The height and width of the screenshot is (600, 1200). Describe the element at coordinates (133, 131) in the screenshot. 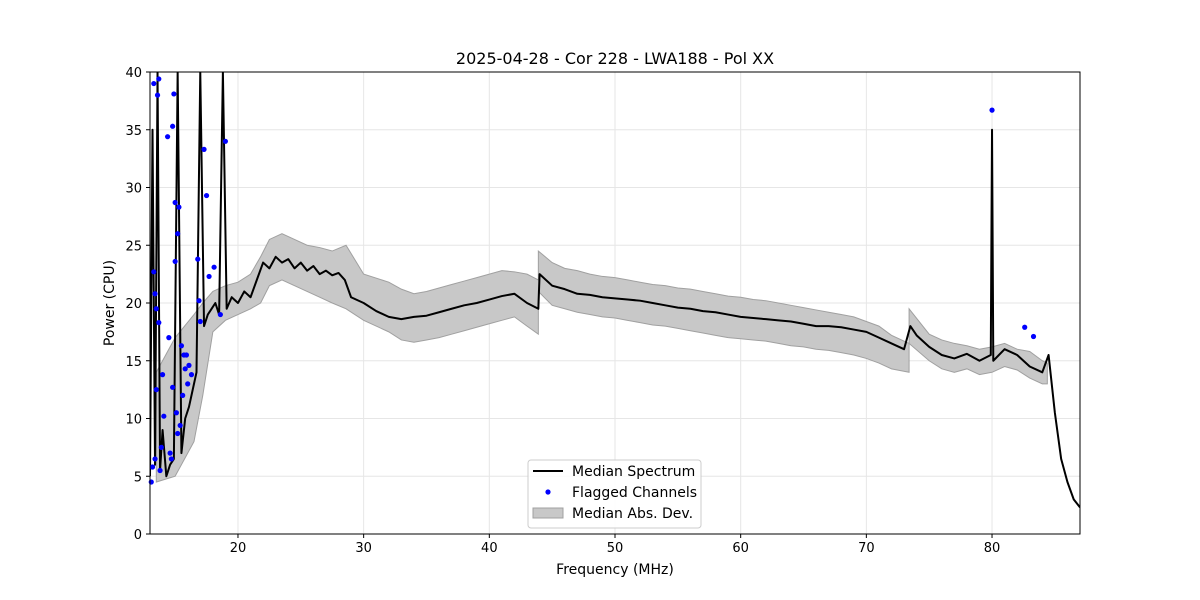

I see `y-tick-label: 35` at that location.